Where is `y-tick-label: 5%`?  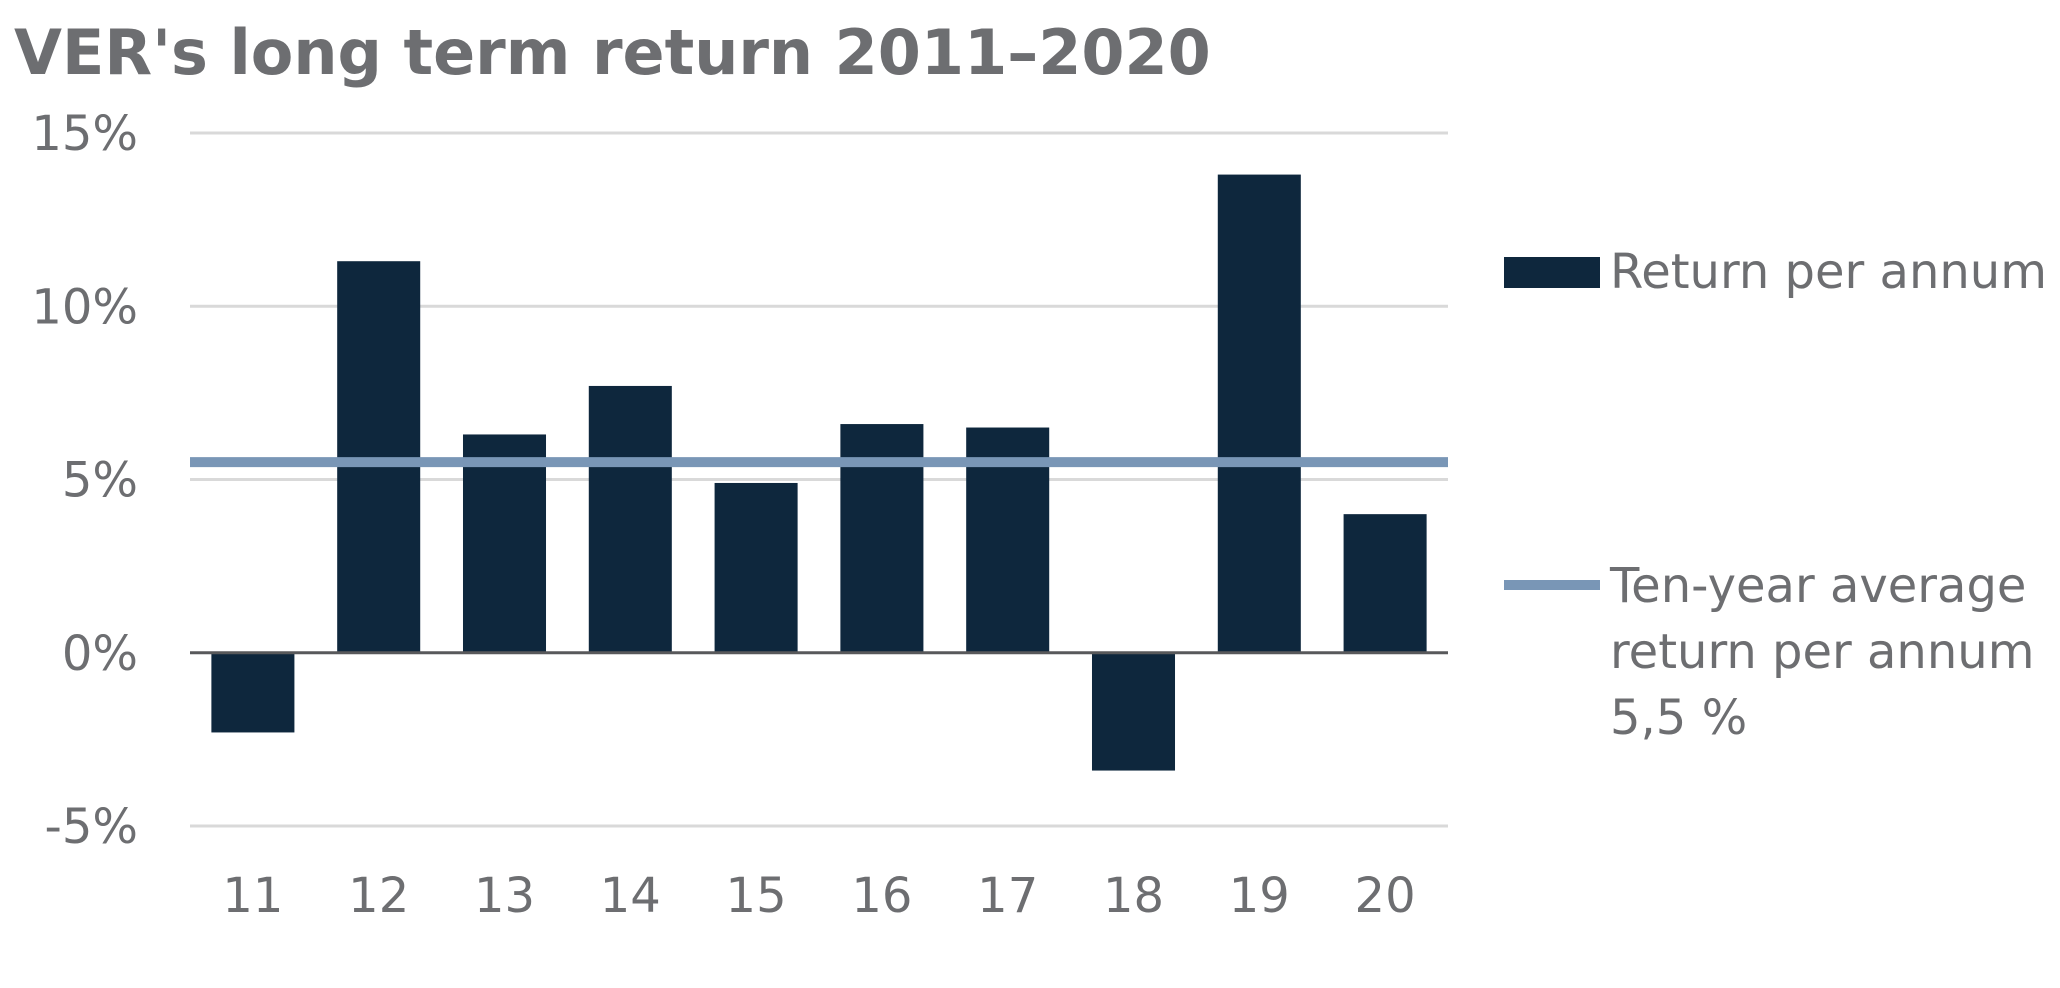
y-tick-label: 5% is located at coordinates (100, 481).